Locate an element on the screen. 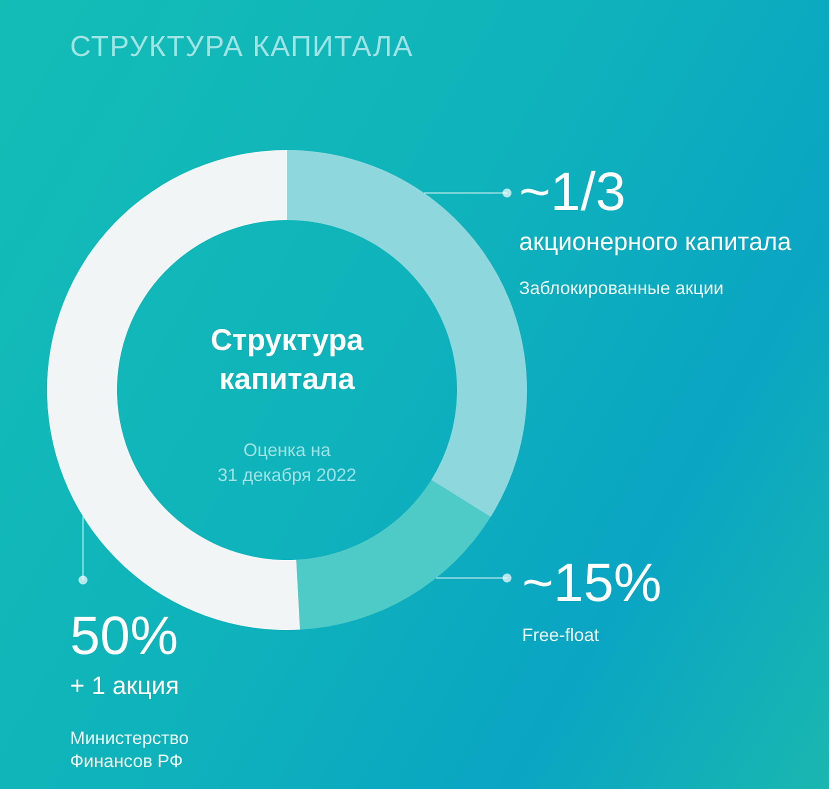 The image size is (829, 789). text: Оценка на 31 декабря 2022 is located at coordinates (287, 463).